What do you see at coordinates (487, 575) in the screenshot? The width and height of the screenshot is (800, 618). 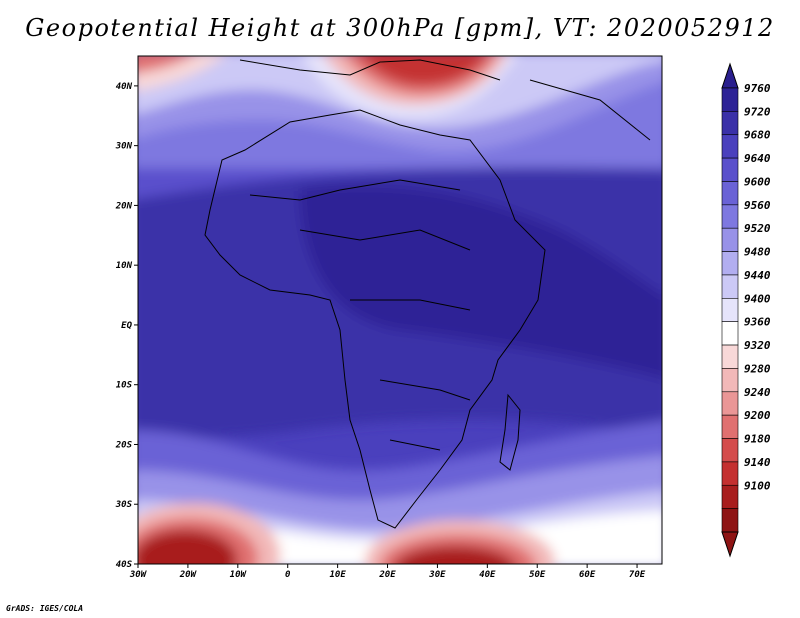 I see `lon-tick-label: 40E` at bounding box center [487, 575].